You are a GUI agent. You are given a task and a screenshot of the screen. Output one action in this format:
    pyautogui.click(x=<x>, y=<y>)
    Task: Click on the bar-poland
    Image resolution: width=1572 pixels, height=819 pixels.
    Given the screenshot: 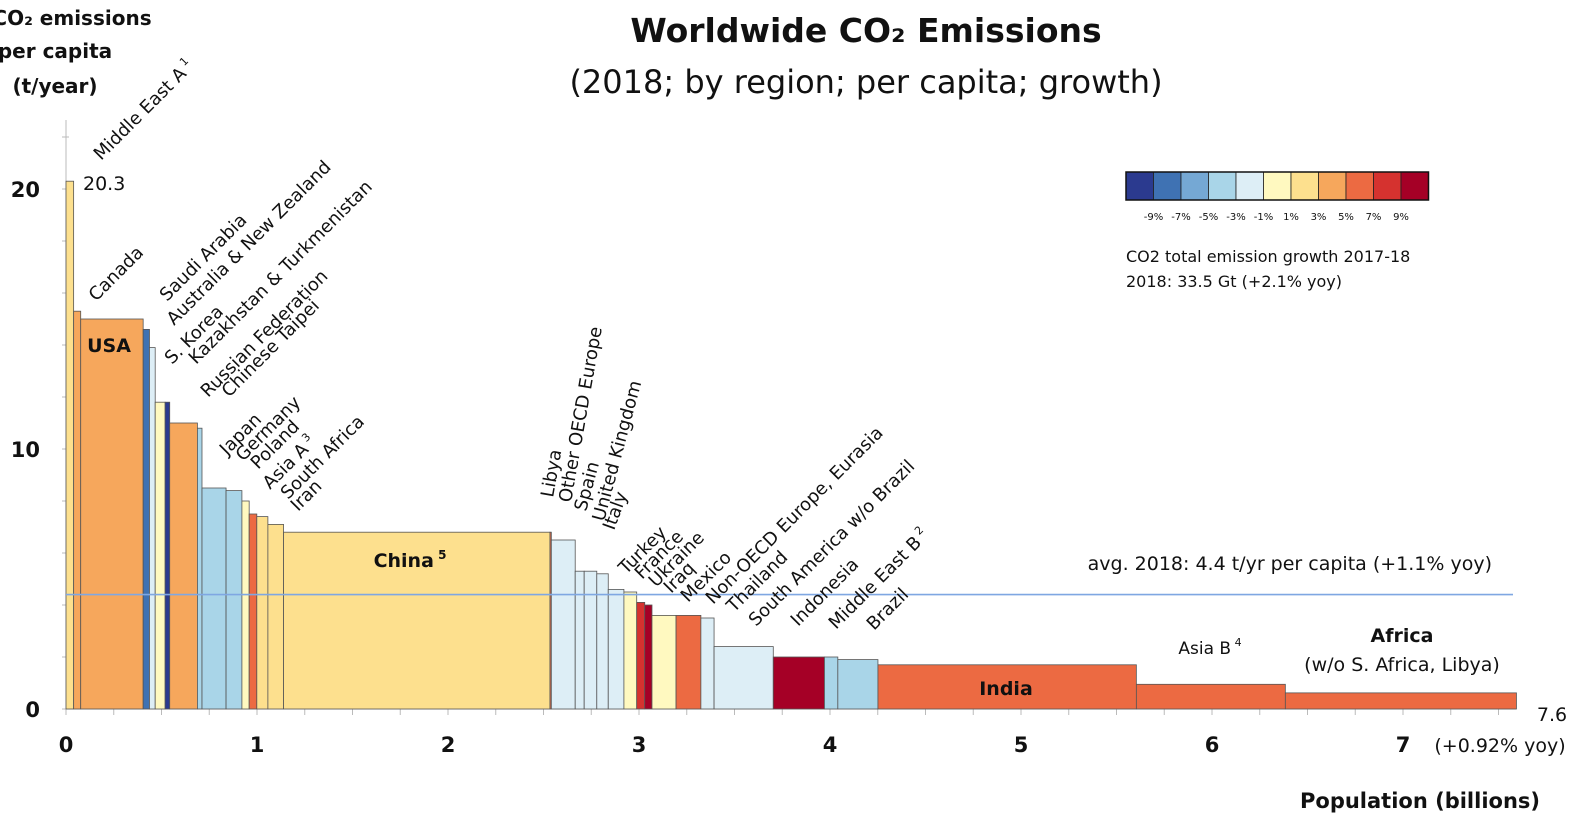 What is the action you would take?
    pyautogui.click(x=245, y=605)
    